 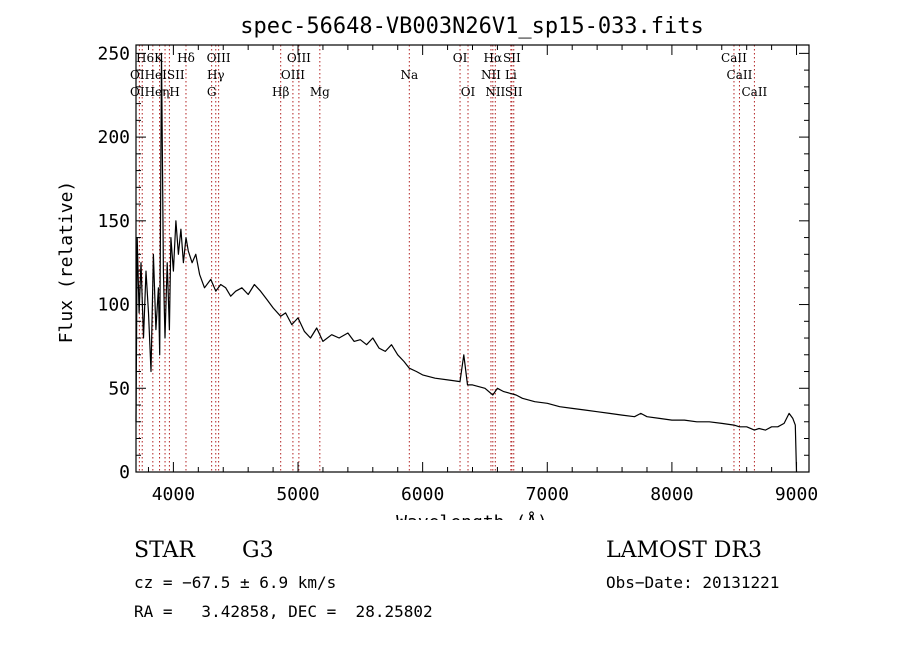 What do you see at coordinates (113, 53) in the screenshot?
I see `y-tick-label: 250` at bounding box center [113, 53].